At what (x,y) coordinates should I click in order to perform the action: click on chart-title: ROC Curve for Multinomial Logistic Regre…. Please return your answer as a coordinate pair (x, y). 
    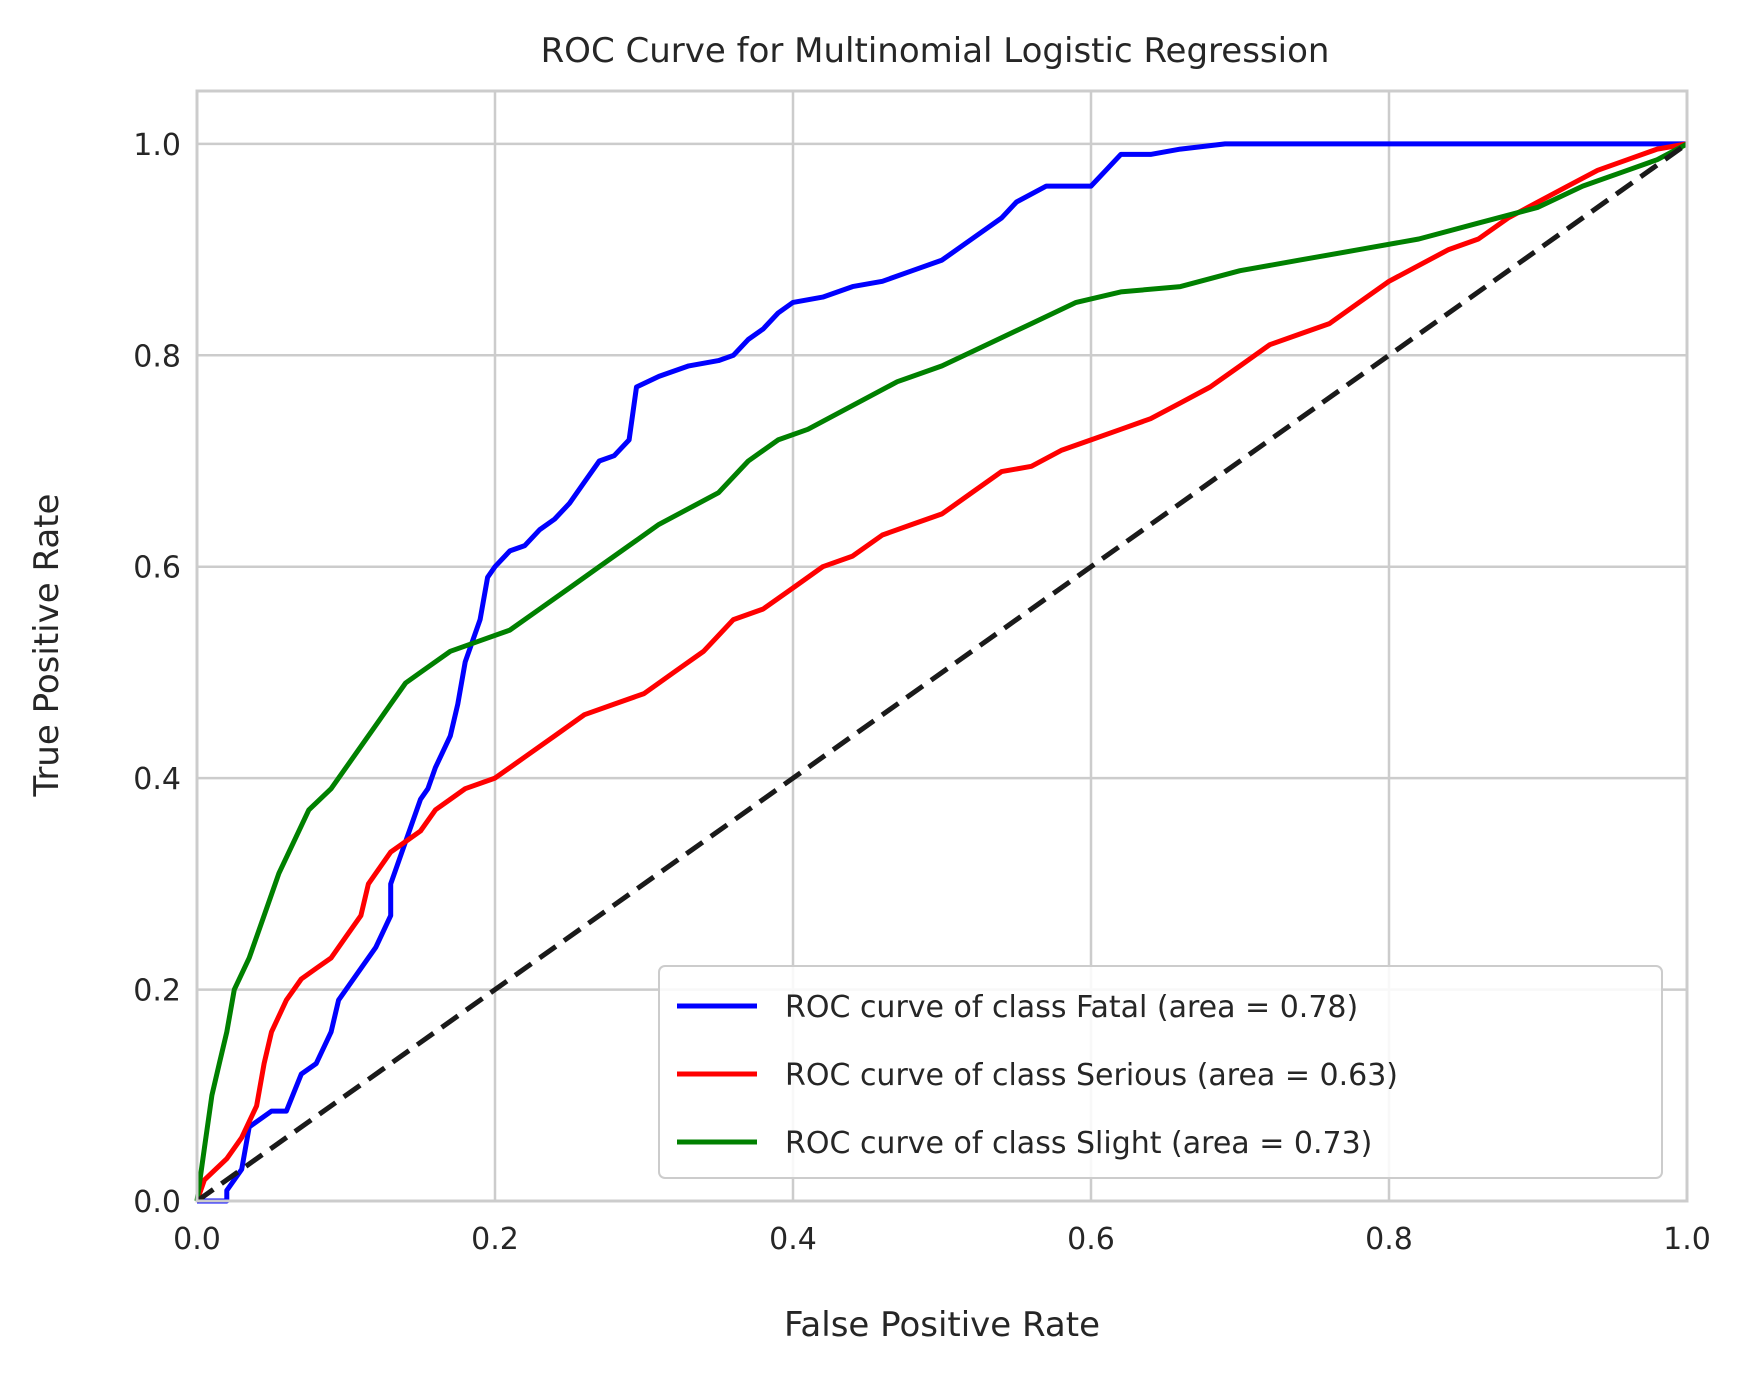
    Looking at the image, I should click on (935, 51).